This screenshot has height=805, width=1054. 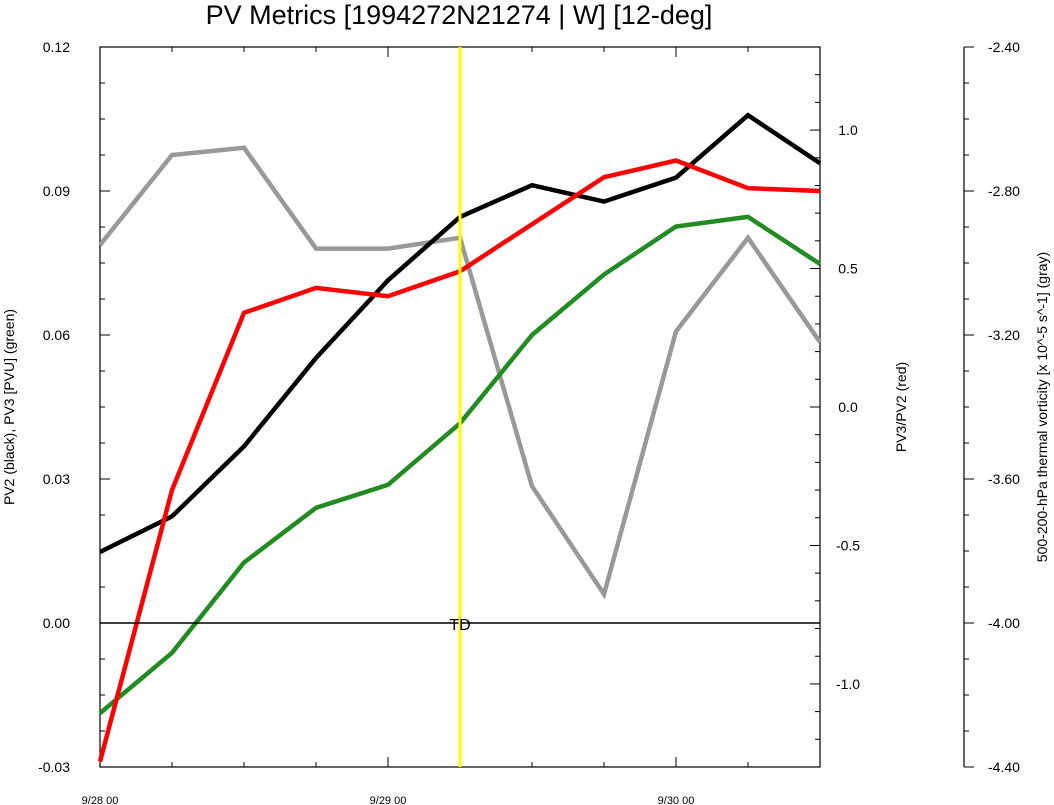 What do you see at coordinates (56, 335) in the screenshot?
I see `left-tick-label: 0.06` at bounding box center [56, 335].